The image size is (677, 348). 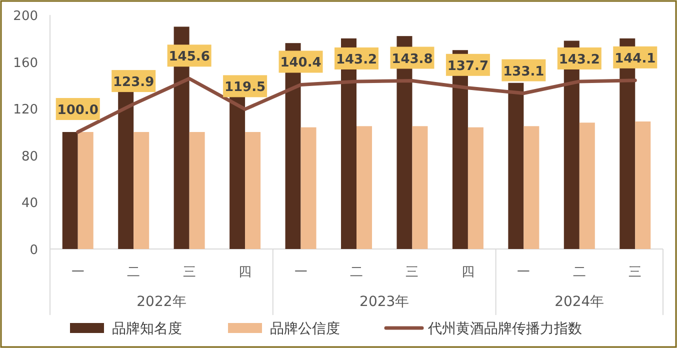 What do you see at coordinates (412, 59) in the screenshot?
I see `data-label: 143.8` at bounding box center [412, 59].